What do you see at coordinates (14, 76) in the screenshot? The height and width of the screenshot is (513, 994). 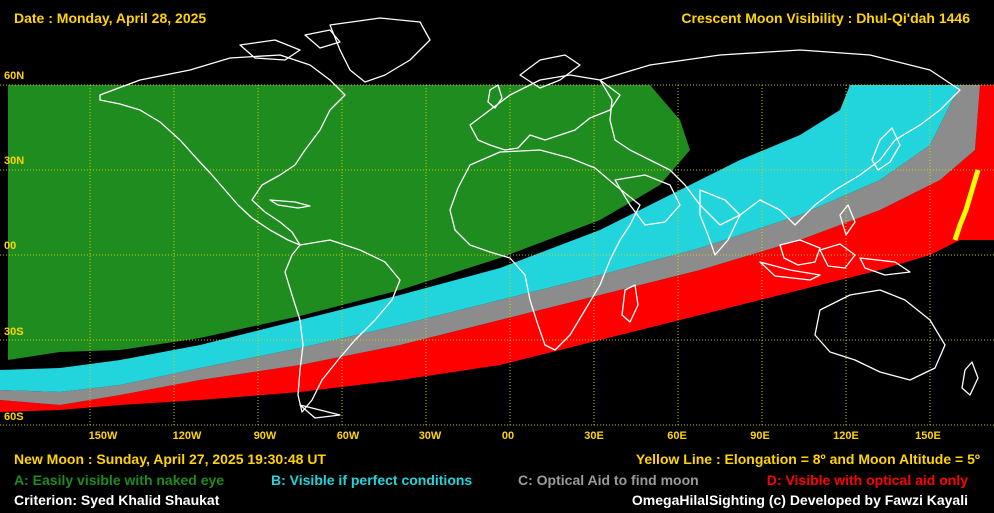 I see `lat-label-60n: 60N` at bounding box center [14, 76].